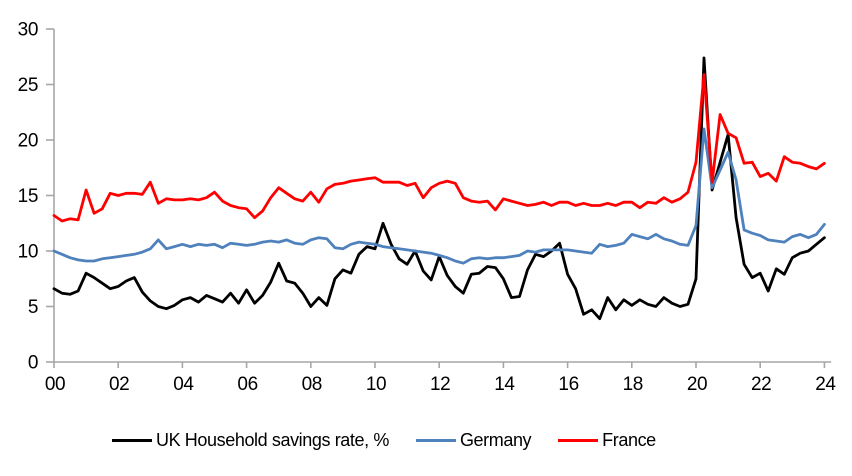 The height and width of the screenshot is (476, 852). What do you see at coordinates (578, 440) in the screenshot?
I see `france-line-swatch-icon` at bounding box center [578, 440].